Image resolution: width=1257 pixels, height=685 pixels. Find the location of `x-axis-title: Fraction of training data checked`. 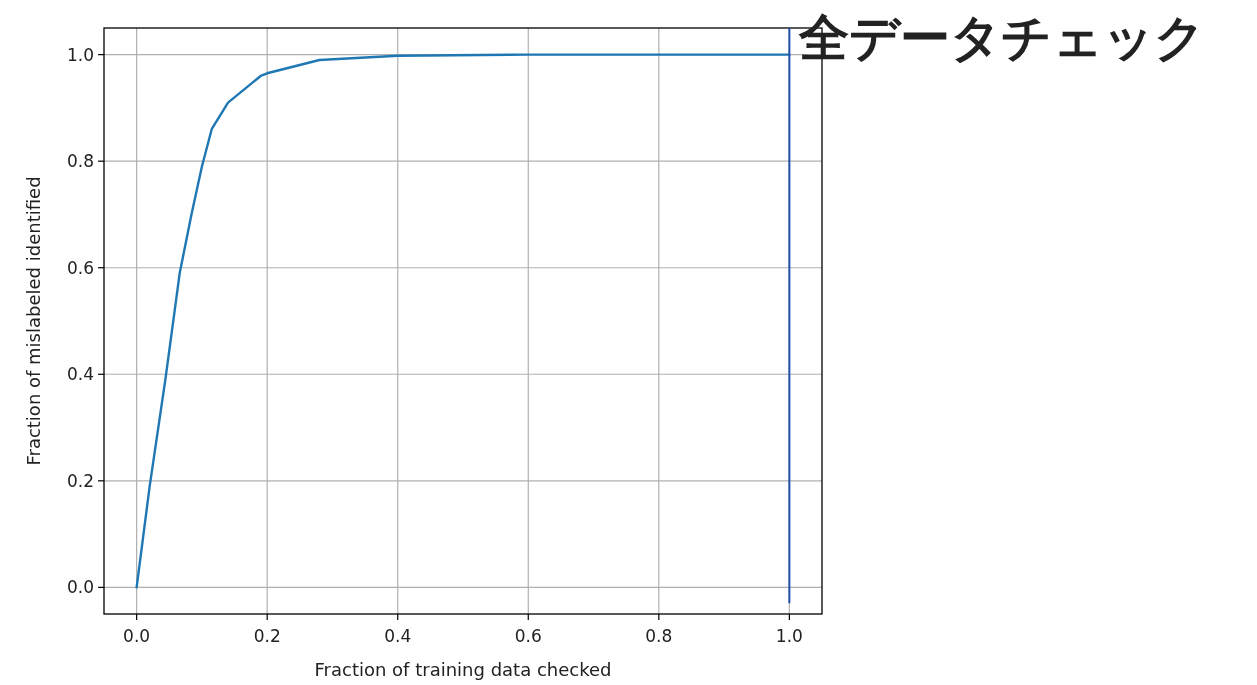

x-axis-title: Fraction of training data checked is located at coordinates (463, 669).